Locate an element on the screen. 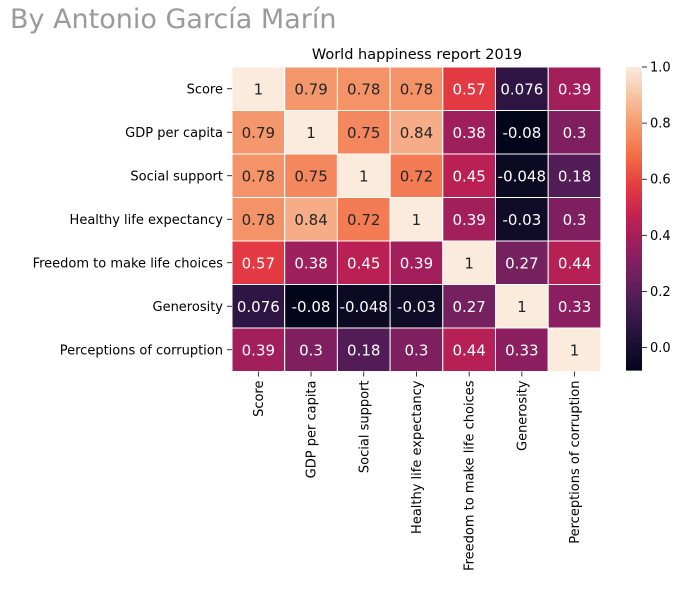 The height and width of the screenshot is (594, 683). colorbar-tick-label: 0.2 is located at coordinates (660, 292).